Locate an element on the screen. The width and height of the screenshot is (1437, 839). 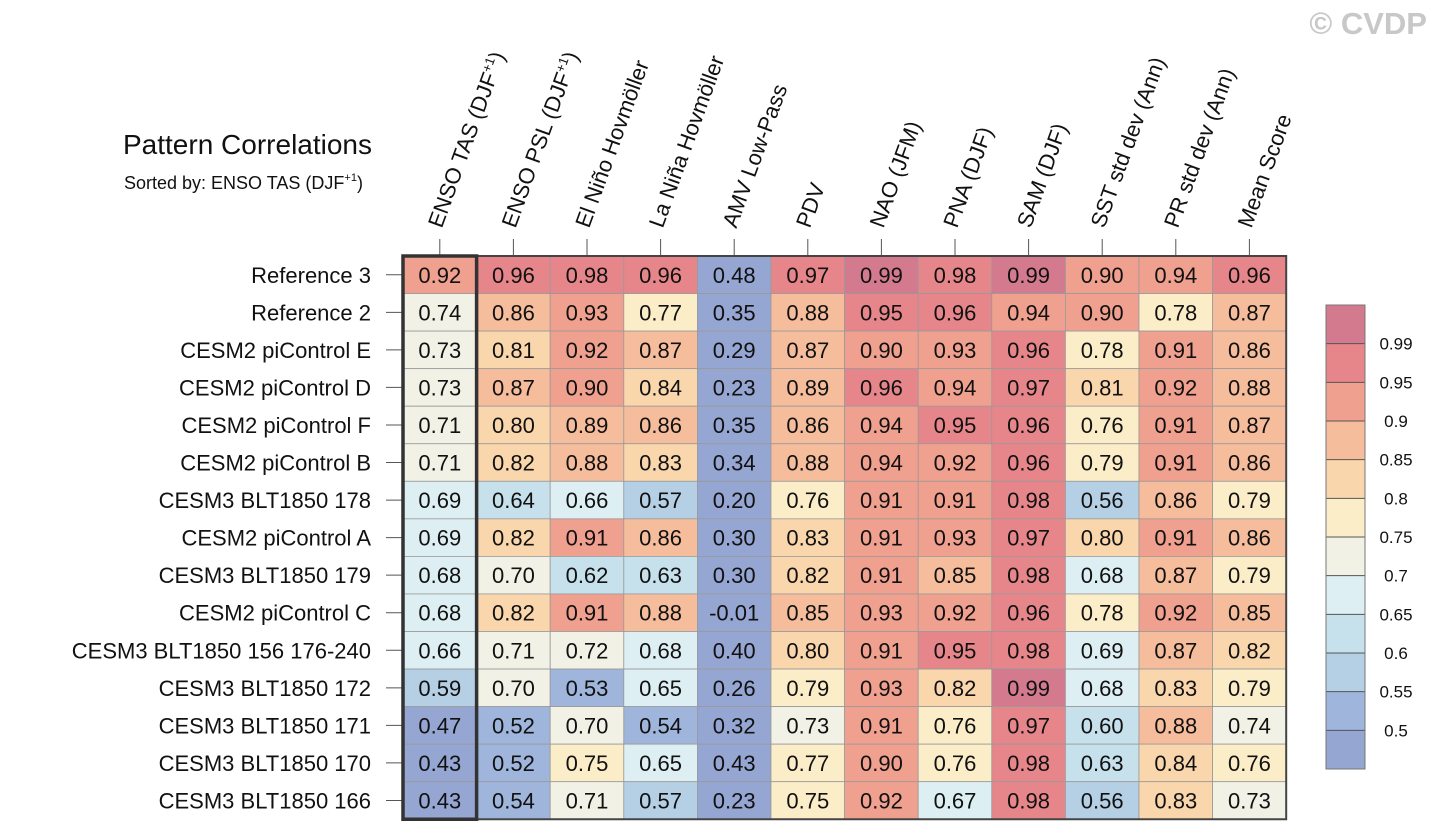
cell-value-label: 0.98 is located at coordinates (1028, 500).